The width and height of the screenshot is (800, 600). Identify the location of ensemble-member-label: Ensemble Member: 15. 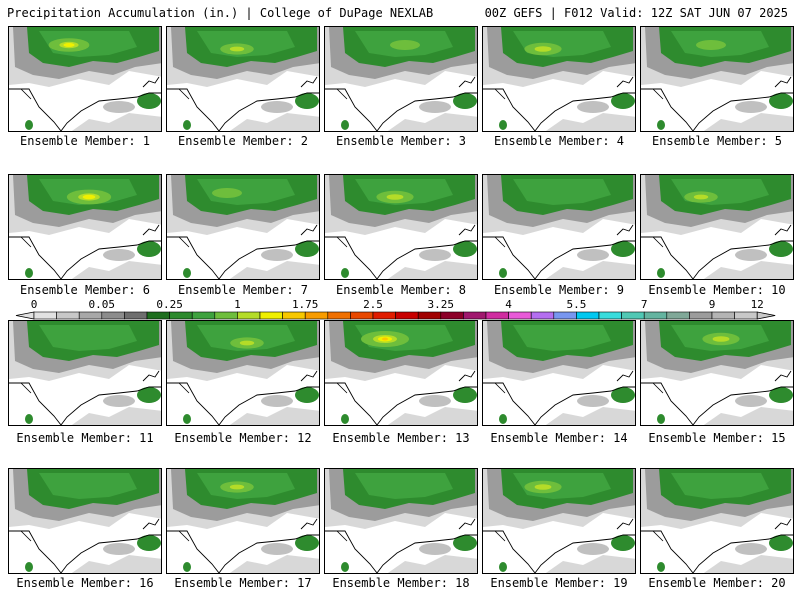
(717, 438).